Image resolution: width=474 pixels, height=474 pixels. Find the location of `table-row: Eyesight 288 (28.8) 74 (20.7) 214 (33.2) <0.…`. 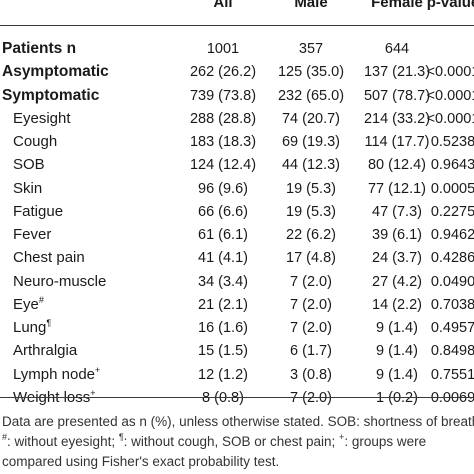

table-row: Eyesight 288 (28.8) 74 (20.7) 214 (33.2) <0.… is located at coordinates (237, 119).